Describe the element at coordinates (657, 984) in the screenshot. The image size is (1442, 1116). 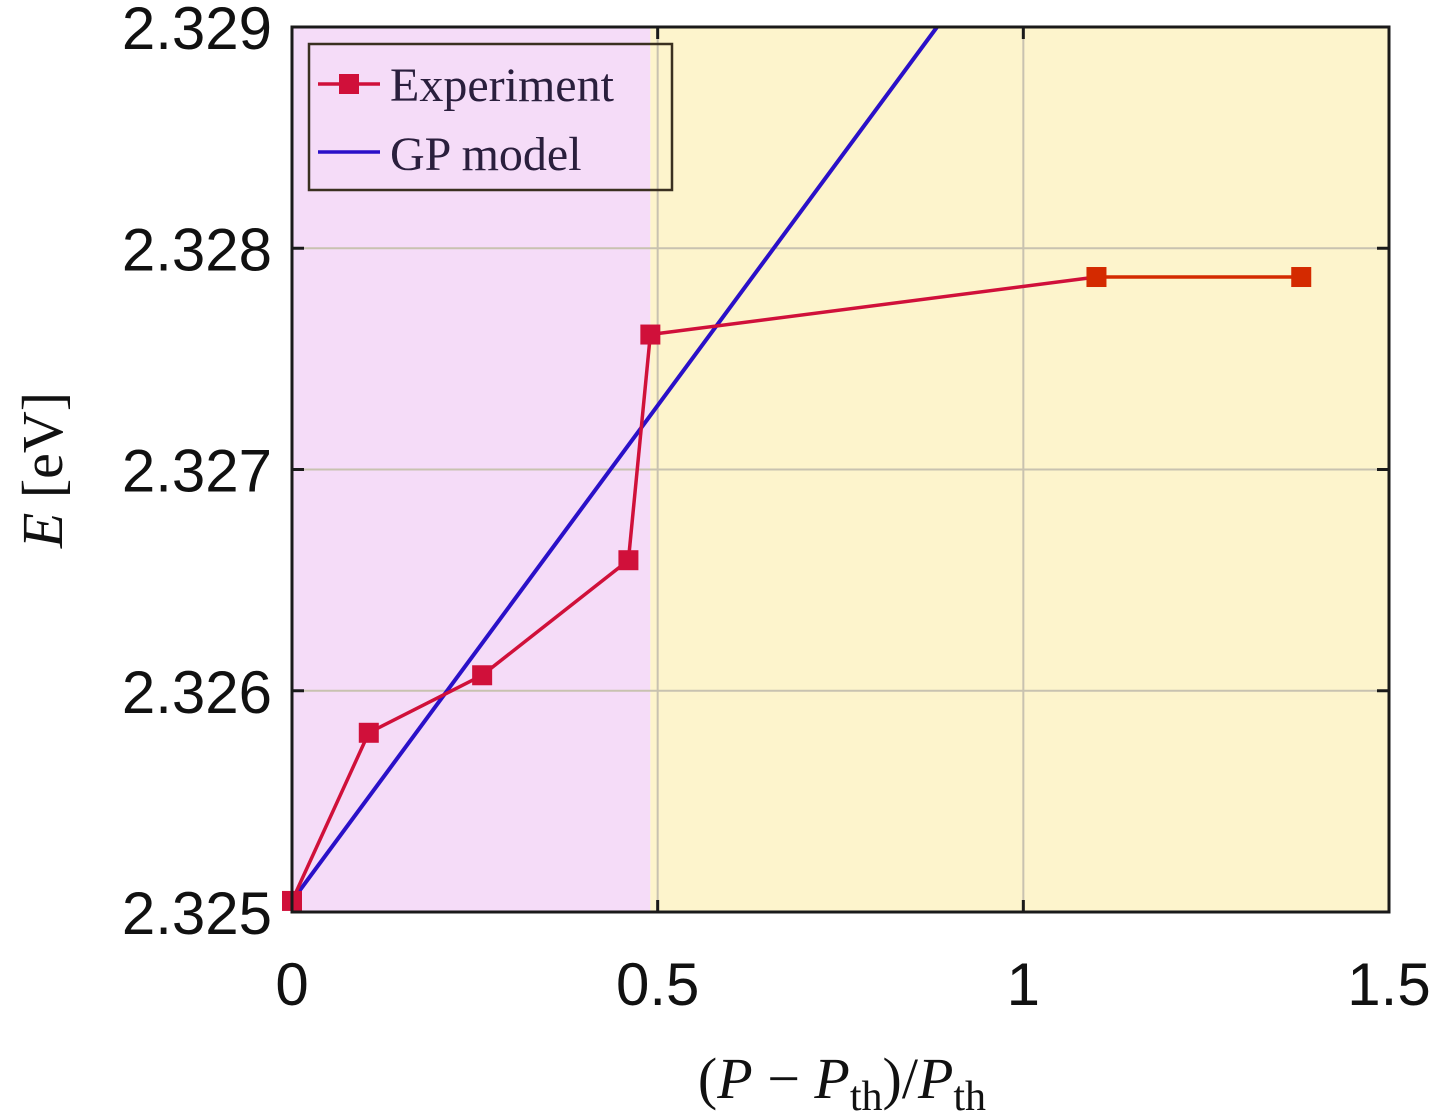
I see `x-tick-label: 0.5` at that location.